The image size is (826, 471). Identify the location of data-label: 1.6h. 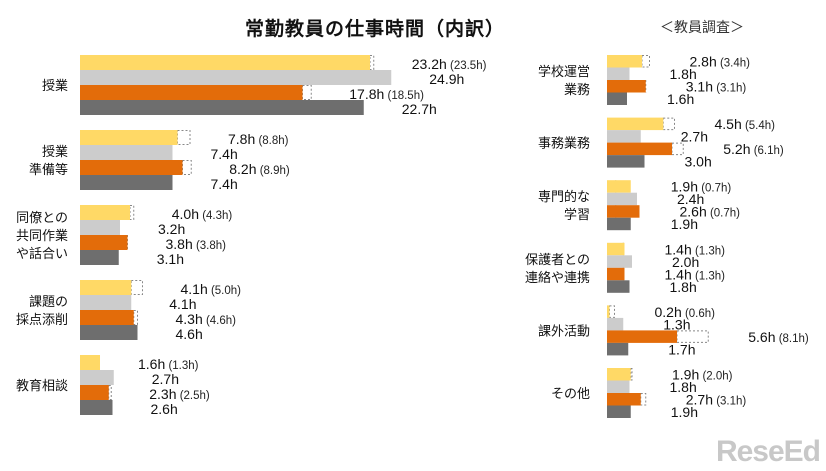
(680, 99).